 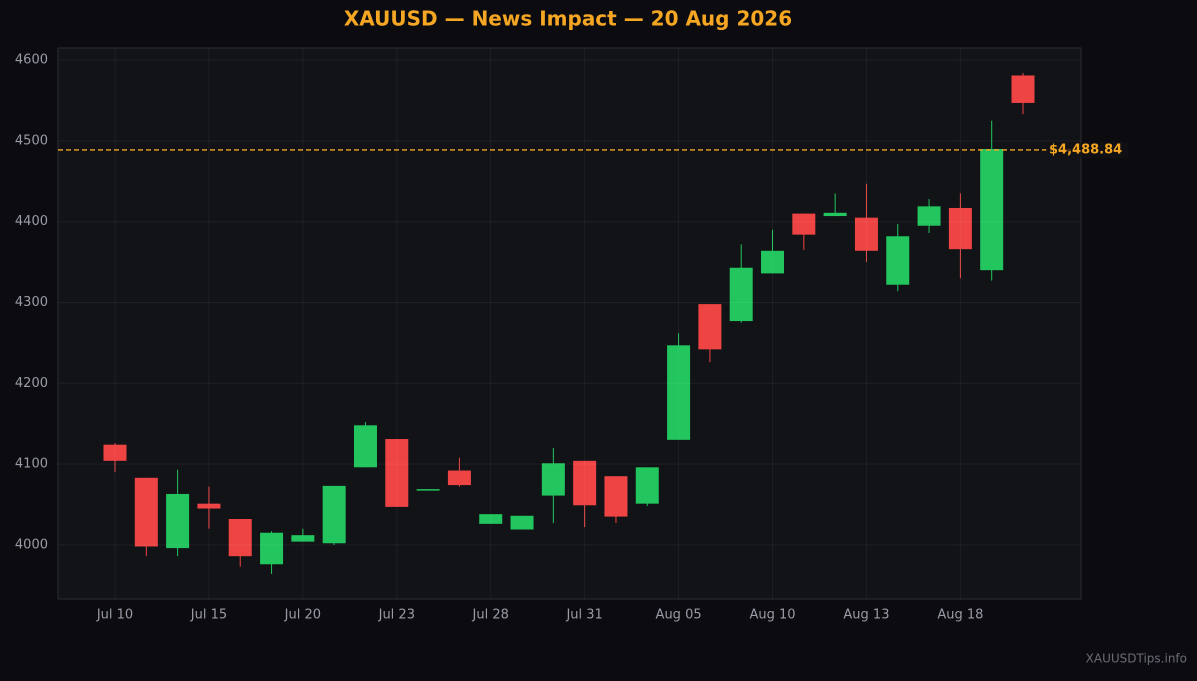 What do you see at coordinates (568, 19) in the screenshot?
I see `chart-title: XAUUSD — News Impact — 20 Aug 2026` at bounding box center [568, 19].